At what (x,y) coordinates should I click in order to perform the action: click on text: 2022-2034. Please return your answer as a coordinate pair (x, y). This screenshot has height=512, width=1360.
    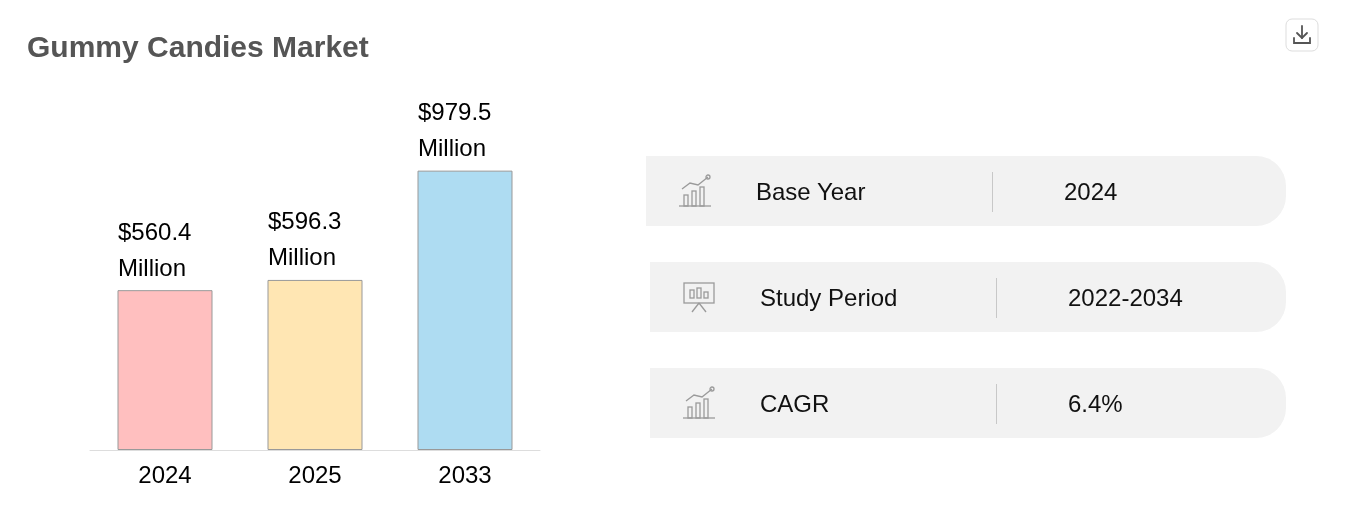
    Looking at the image, I should click on (1125, 297).